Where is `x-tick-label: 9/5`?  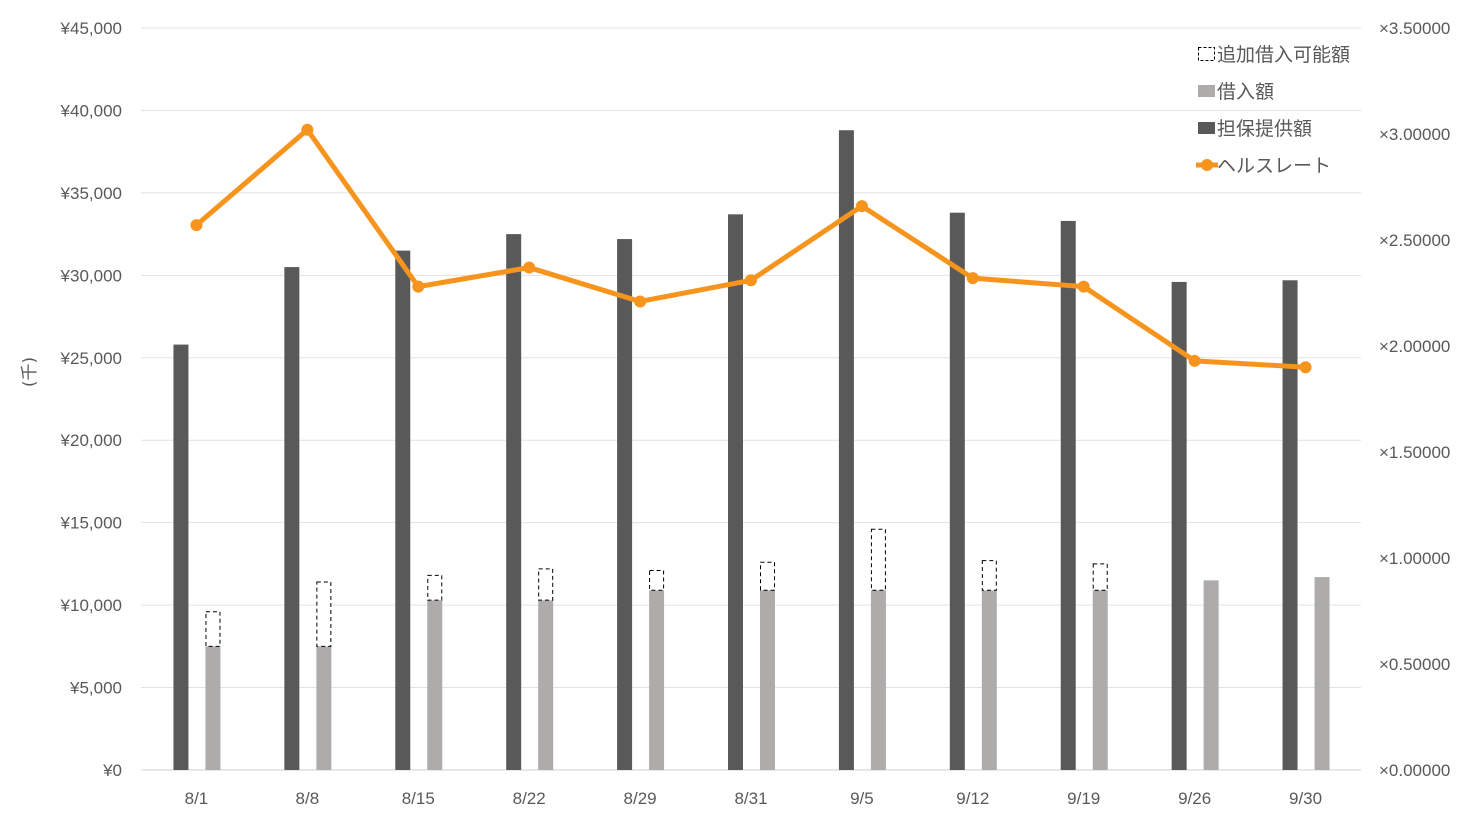
x-tick-label: 9/5 is located at coordinates (862, 798).